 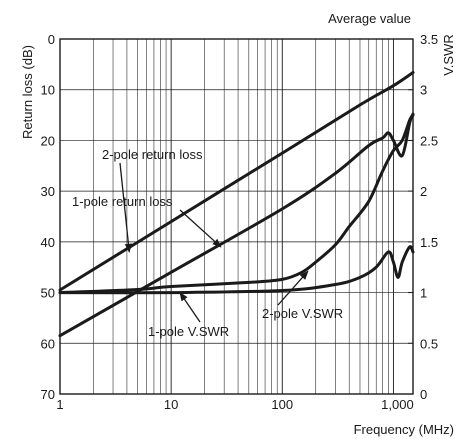 I want to click on y2-tick-label: 1.5, so click(x=429, y=242).